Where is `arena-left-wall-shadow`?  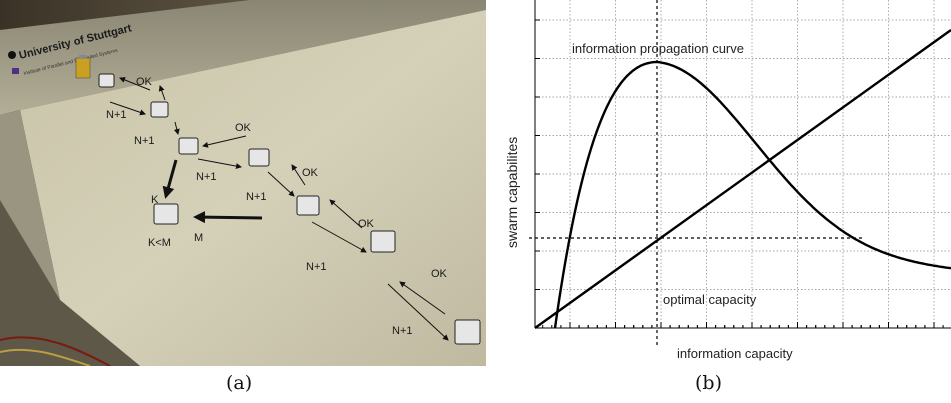
arena-left-wall-shadow is located at coordinates (70, 283).